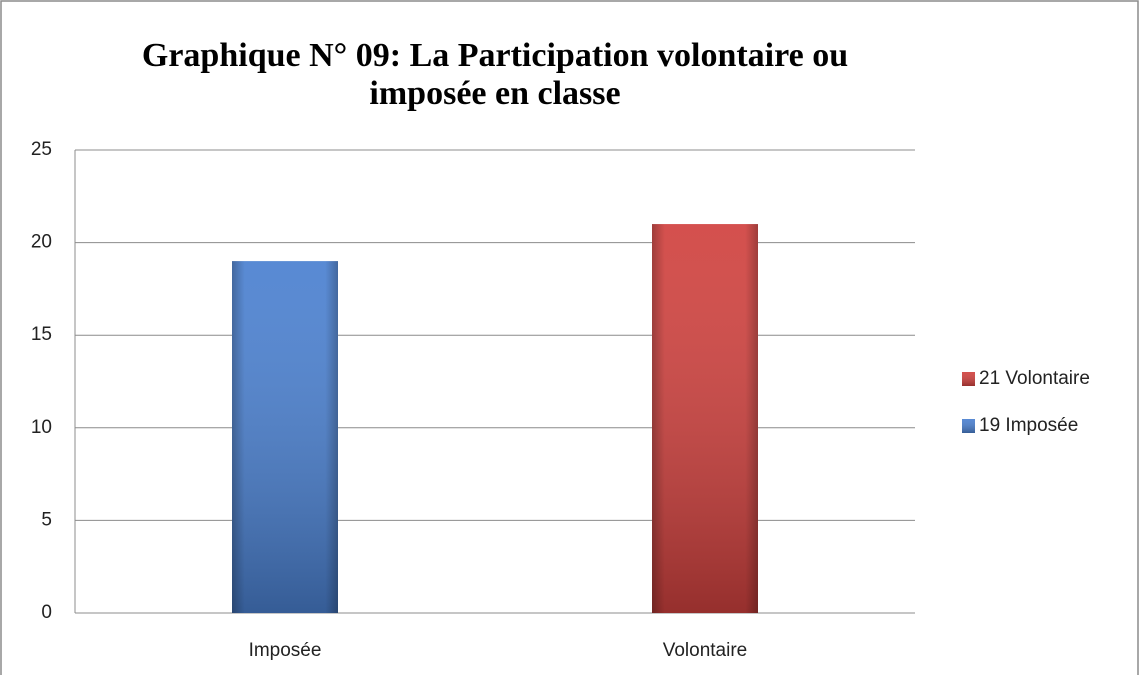 The image size is (1147, 675). Describe the element at coordinates (1034, 378) in the screenshot. I see `legend-label: 21 Volontaire` at that location.